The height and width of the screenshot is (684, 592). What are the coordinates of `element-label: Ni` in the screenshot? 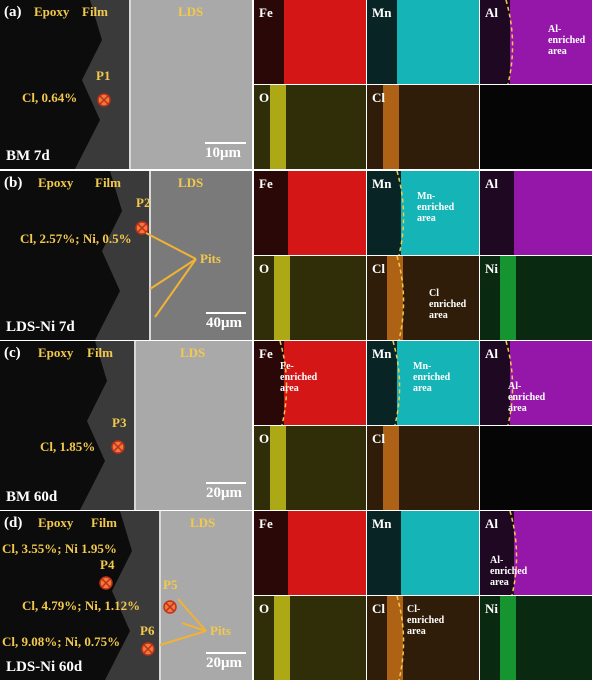 It's located at (491, 268).